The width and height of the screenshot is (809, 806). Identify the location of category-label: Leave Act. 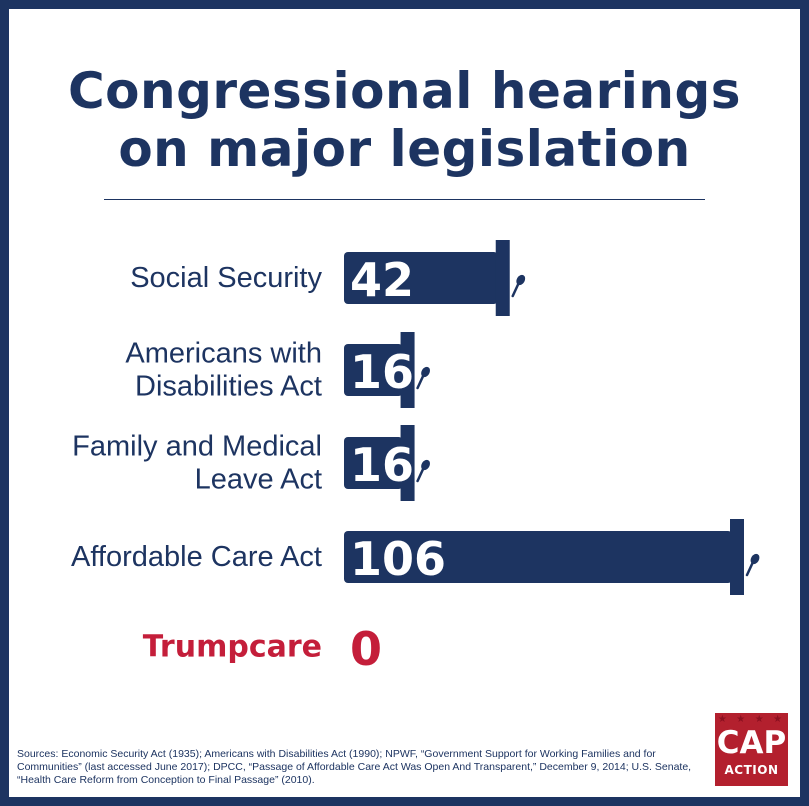
(258, 480).